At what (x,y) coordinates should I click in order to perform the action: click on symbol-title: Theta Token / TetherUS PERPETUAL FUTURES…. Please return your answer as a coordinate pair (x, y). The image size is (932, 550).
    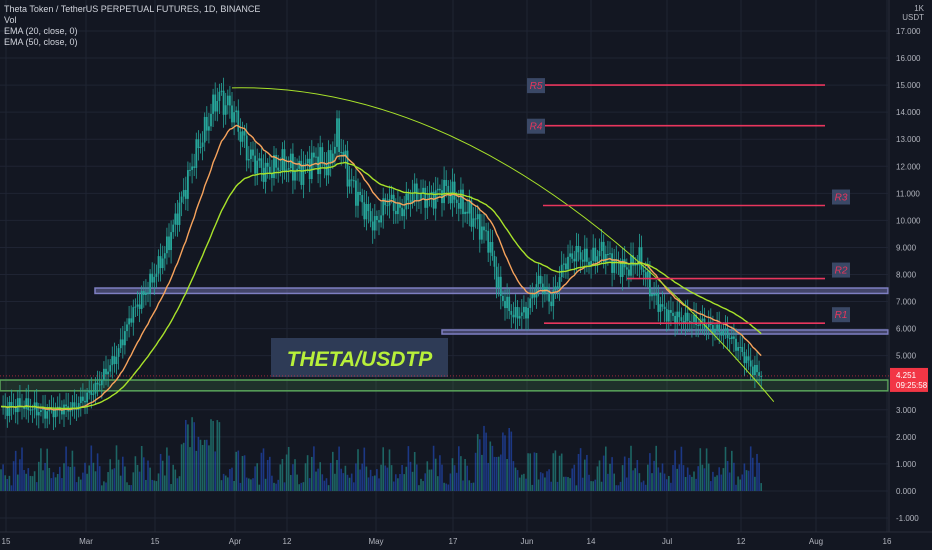
    Looking at the image, I should click on (132, 9).